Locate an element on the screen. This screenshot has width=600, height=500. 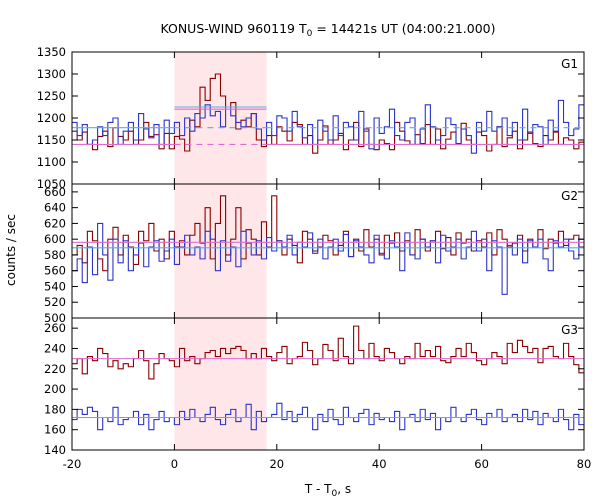
y-tick-label: 1300 is located at coordinates (51, 74).